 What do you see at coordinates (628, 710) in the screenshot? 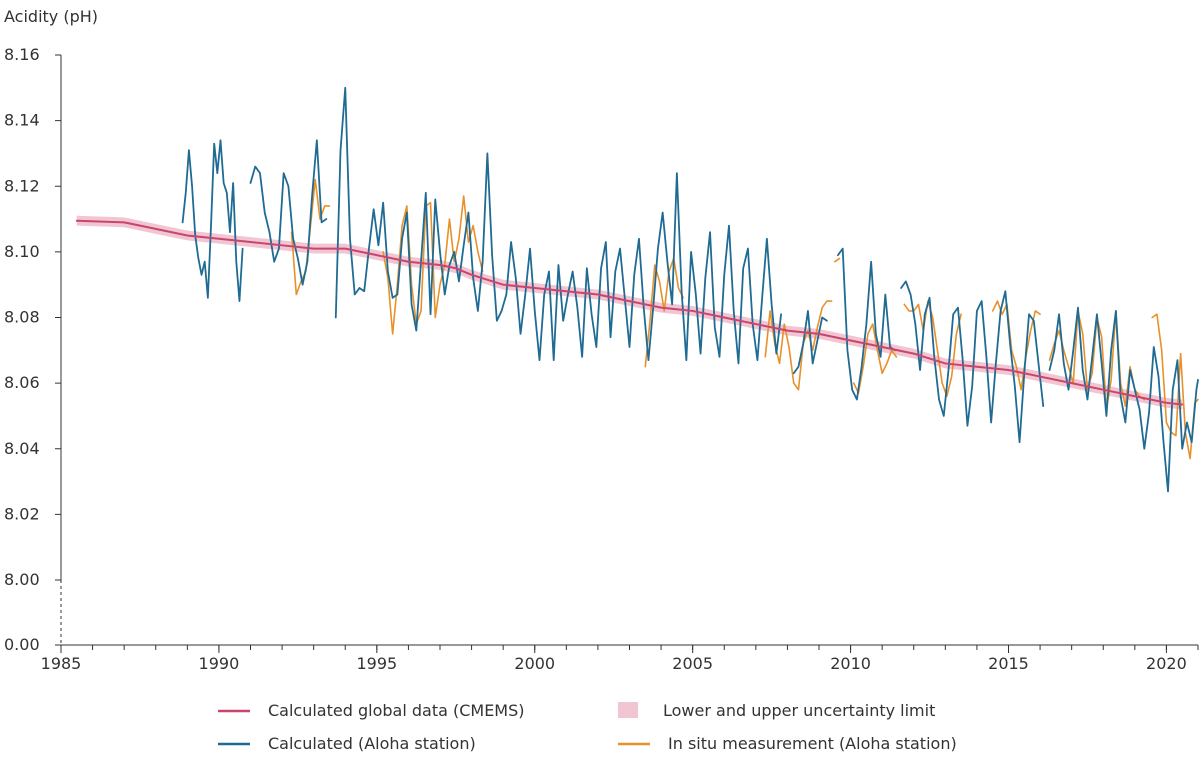
I see `legend-swatch-band` at bounding box center [628, 710].